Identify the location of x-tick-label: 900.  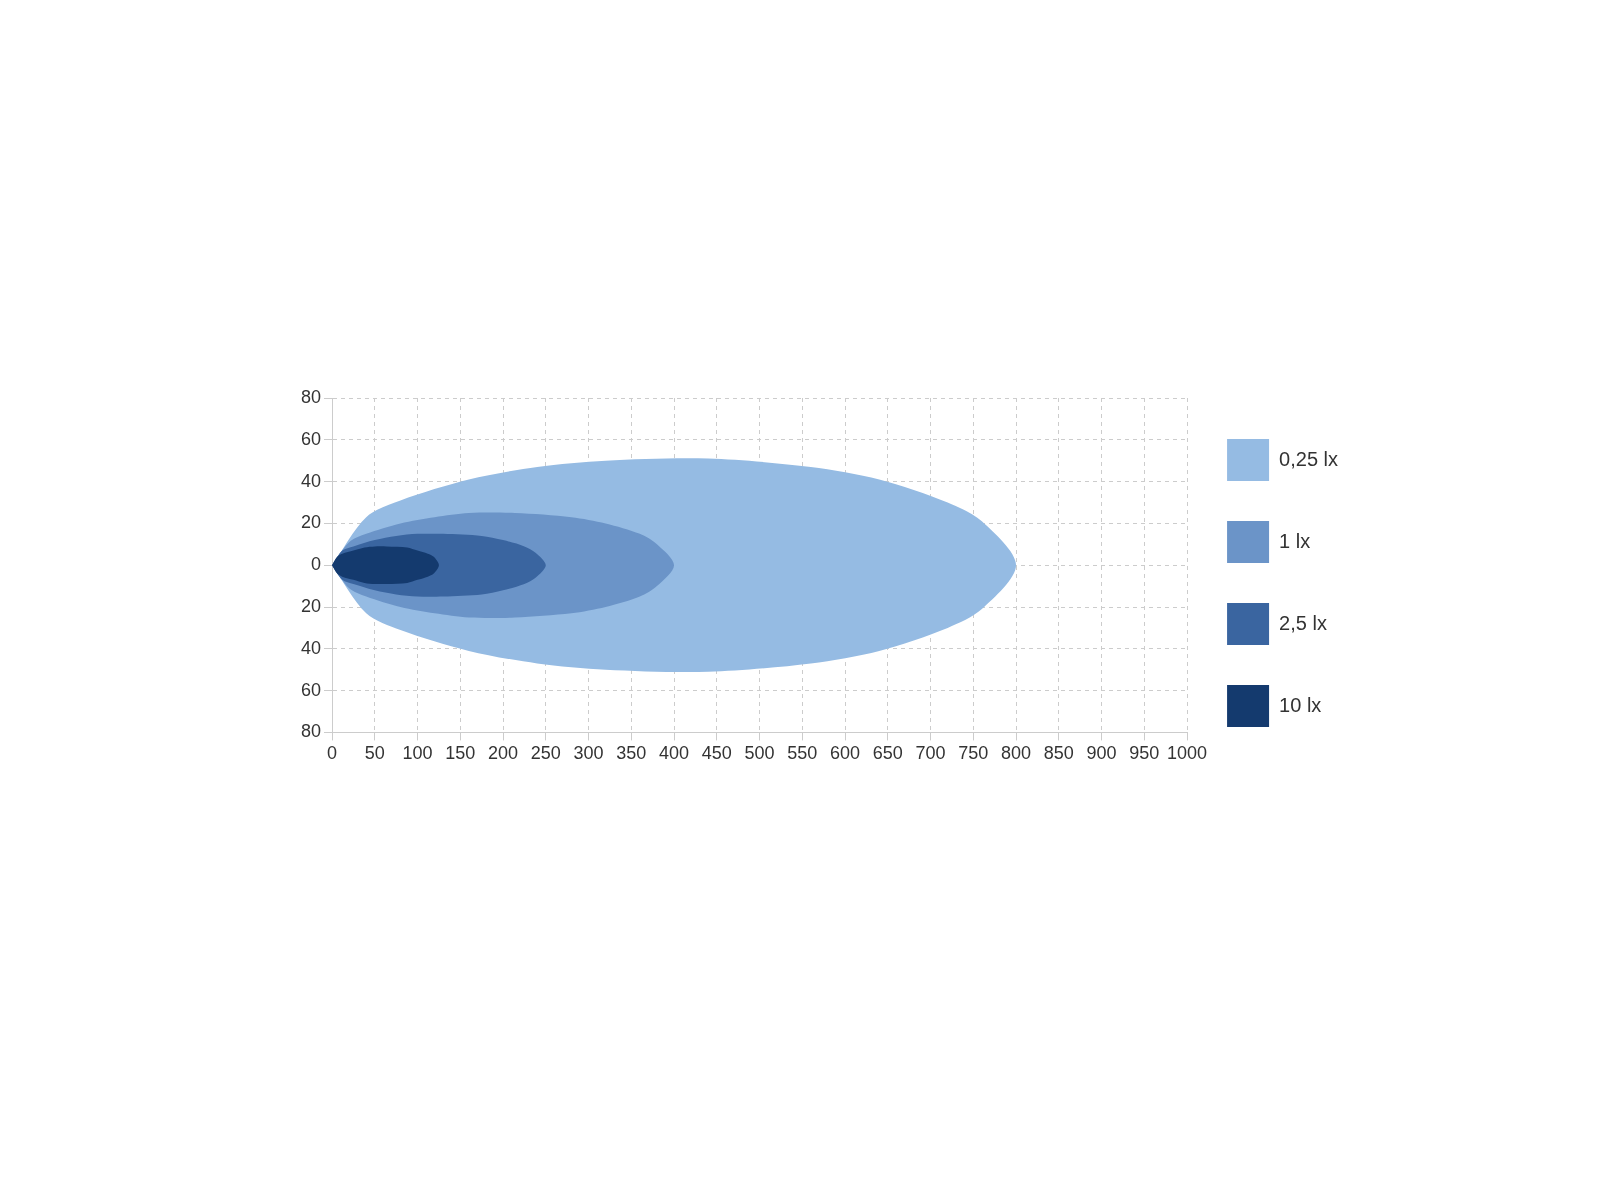
(1101, 753).